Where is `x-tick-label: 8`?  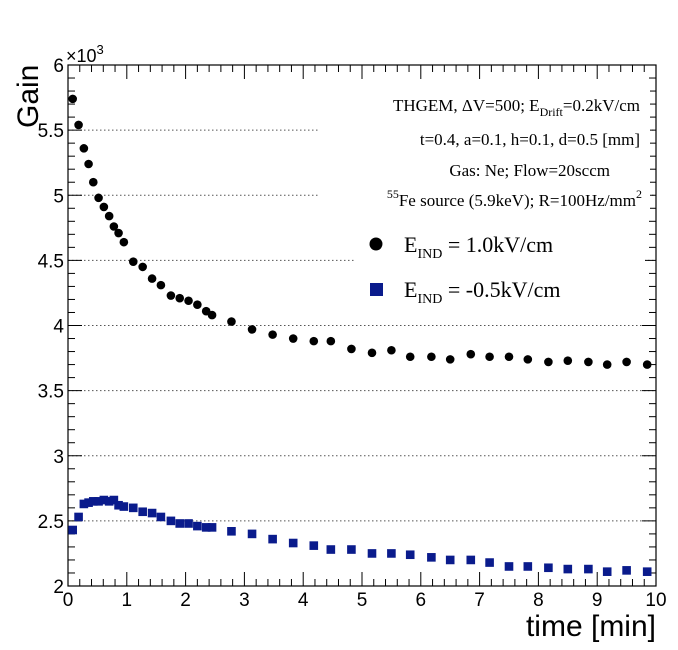 x-tick-label: 8 is located at coordinates (538, 600).